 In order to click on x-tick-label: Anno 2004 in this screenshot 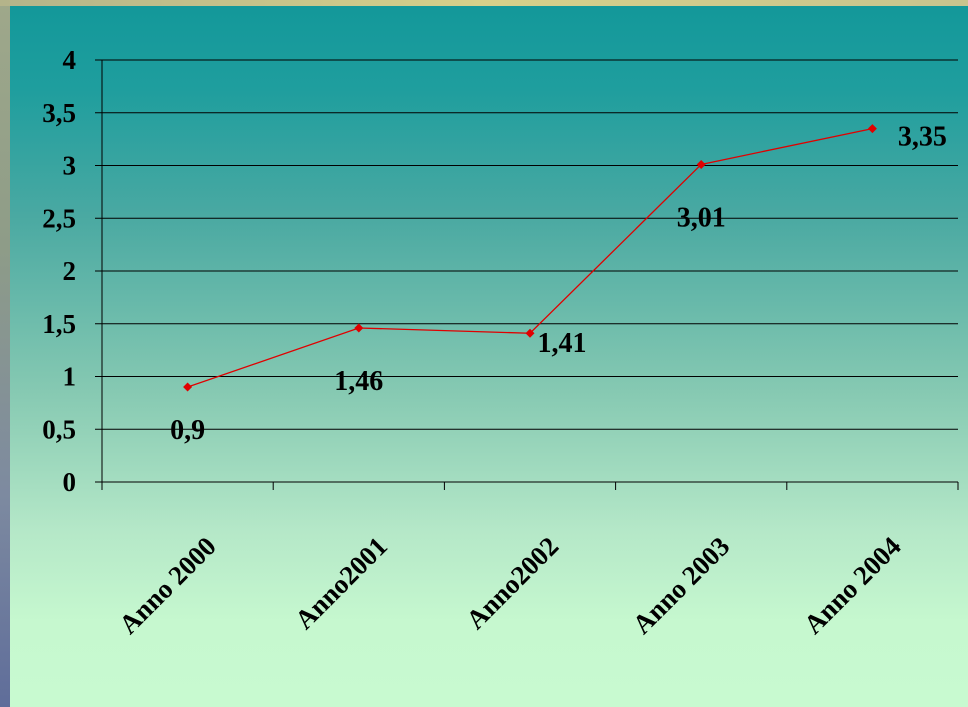, I will do `click(852, 585)`.